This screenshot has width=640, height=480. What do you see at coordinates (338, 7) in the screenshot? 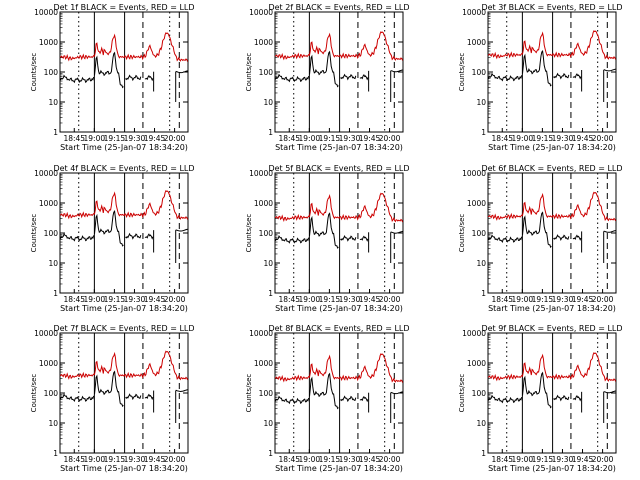
I see `chart-title: Det 2f BLACK = Events, RED = LLD` at bounding box center [338, 7].